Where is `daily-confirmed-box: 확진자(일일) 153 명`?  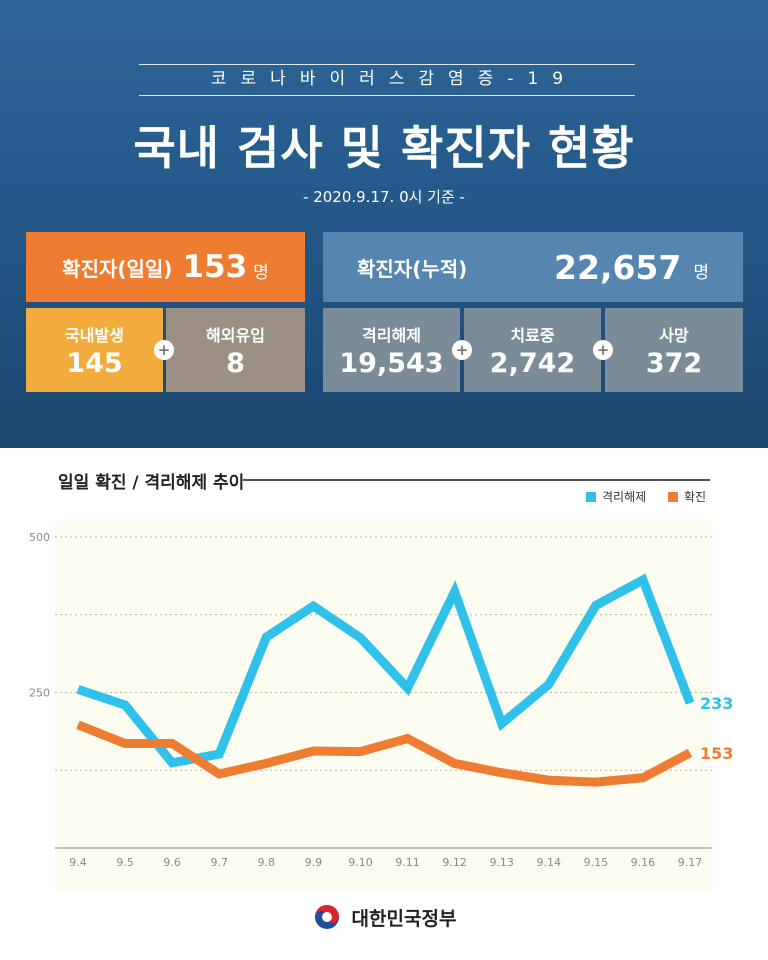 daily-confirmed-box: 확진자(일일) 153 명 is located at coordinates (165, 267).